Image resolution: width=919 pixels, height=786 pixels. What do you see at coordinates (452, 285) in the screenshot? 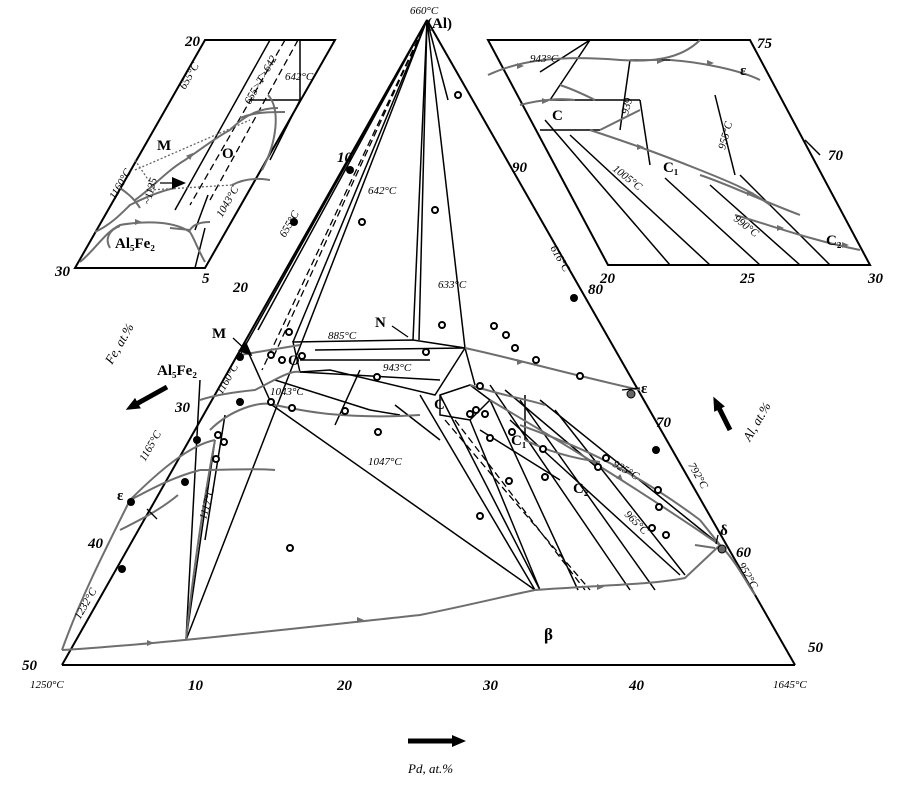
I see `temp-633: 633°C` at bounding box center [452, 285].